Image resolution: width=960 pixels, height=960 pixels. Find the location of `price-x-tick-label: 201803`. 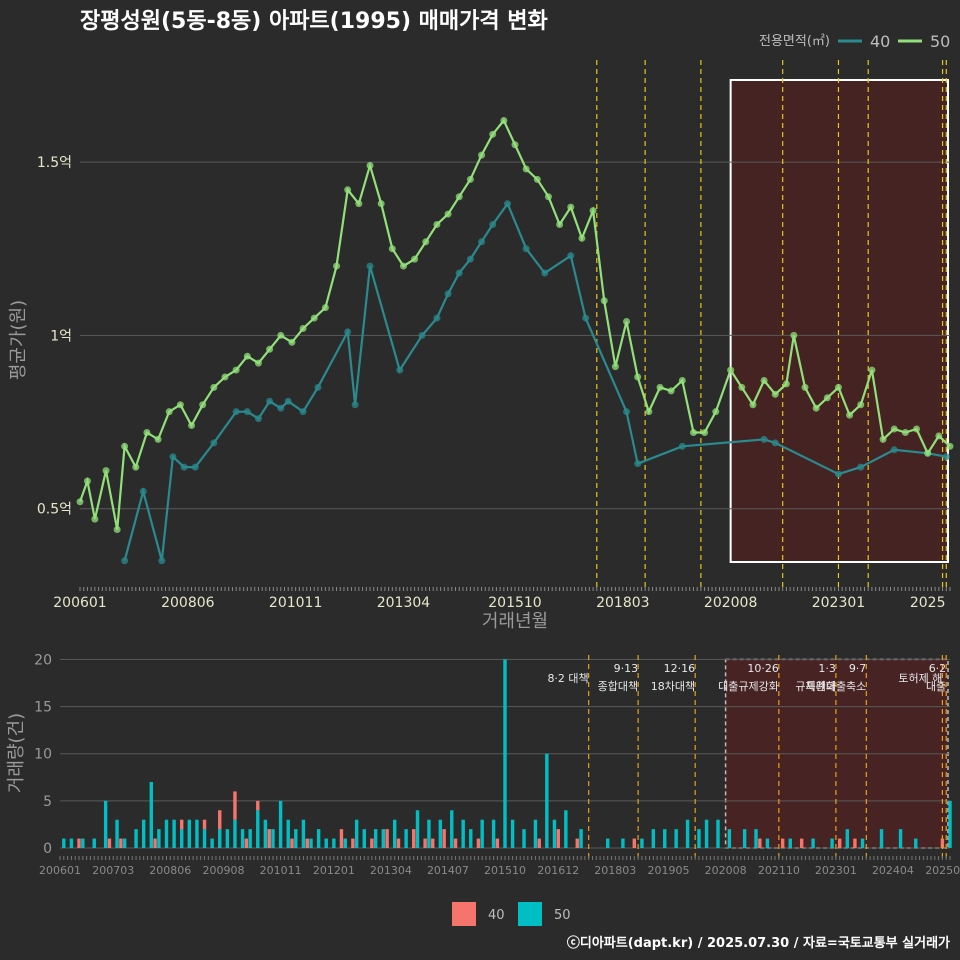

price-x-tick-label: 201803 is located at coordinates (622, 603).